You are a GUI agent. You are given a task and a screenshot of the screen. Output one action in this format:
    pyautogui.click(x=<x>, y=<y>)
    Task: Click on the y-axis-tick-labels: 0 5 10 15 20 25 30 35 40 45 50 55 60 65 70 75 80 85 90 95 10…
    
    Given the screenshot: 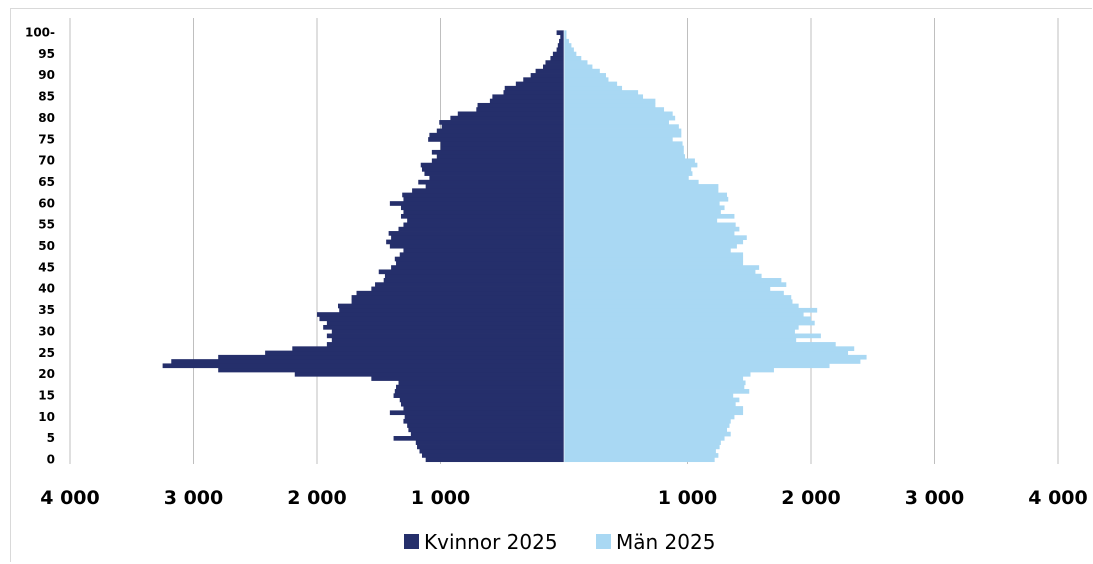 What is the action you would take?
    pyautogui.click(x=40, y=246)
    